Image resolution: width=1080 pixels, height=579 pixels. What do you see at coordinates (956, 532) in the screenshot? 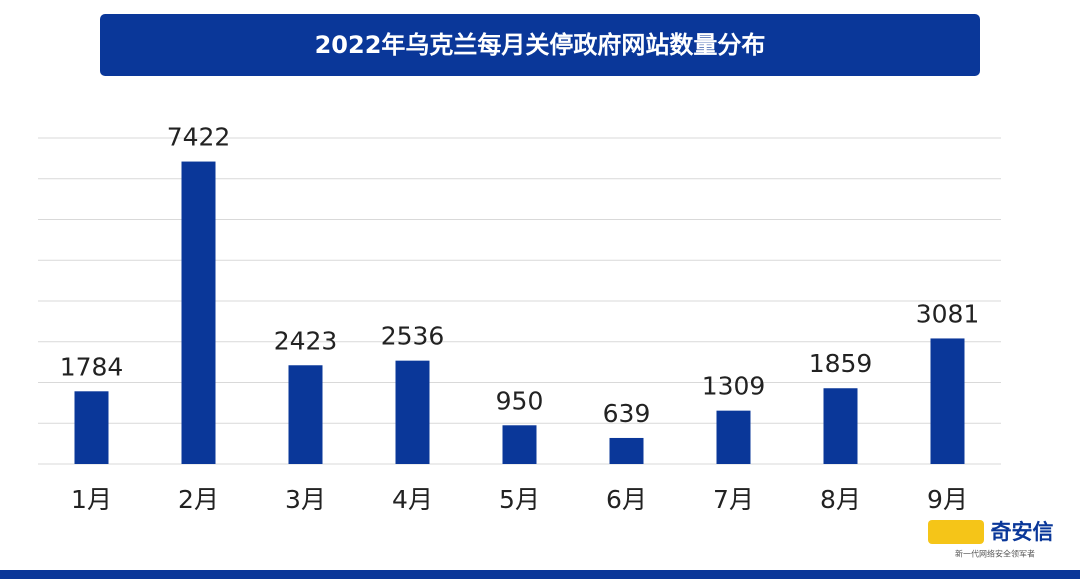
I see `logo-icon` at bounding box center [956, 532].